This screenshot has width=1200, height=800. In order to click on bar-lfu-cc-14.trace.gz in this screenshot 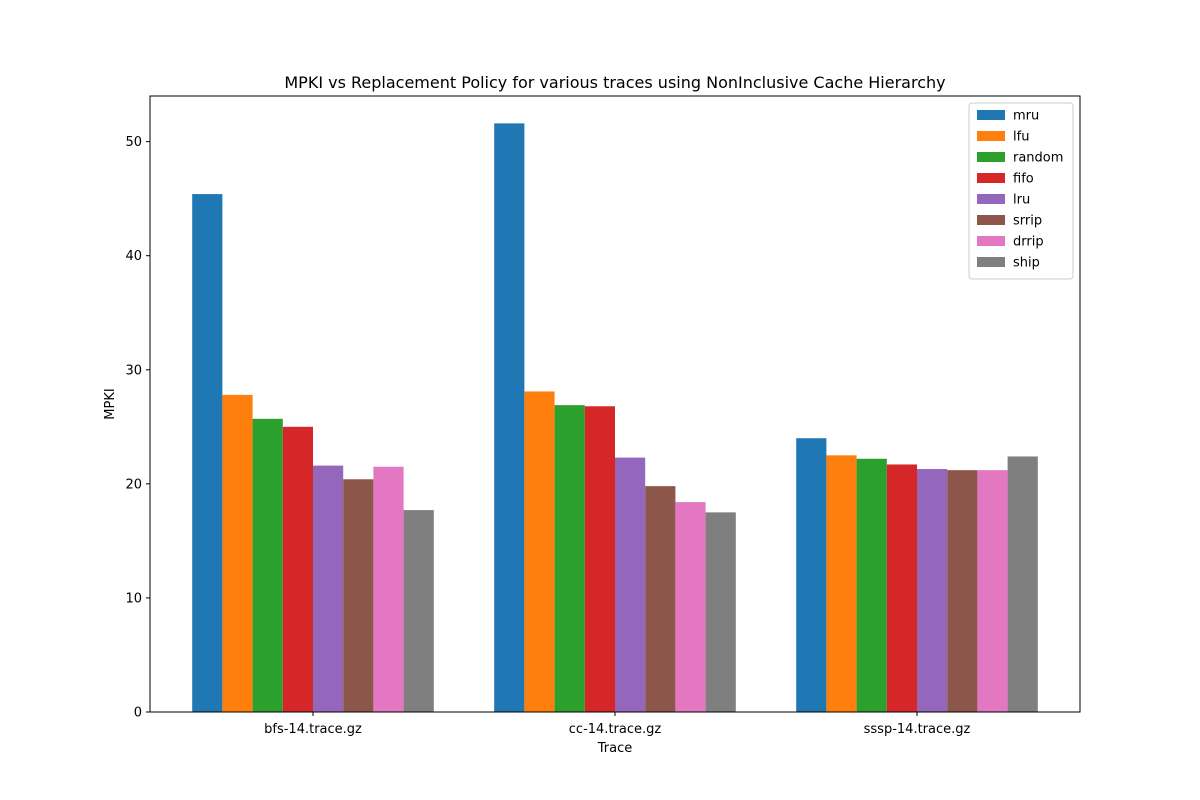, I will do `click(539, 551)`.